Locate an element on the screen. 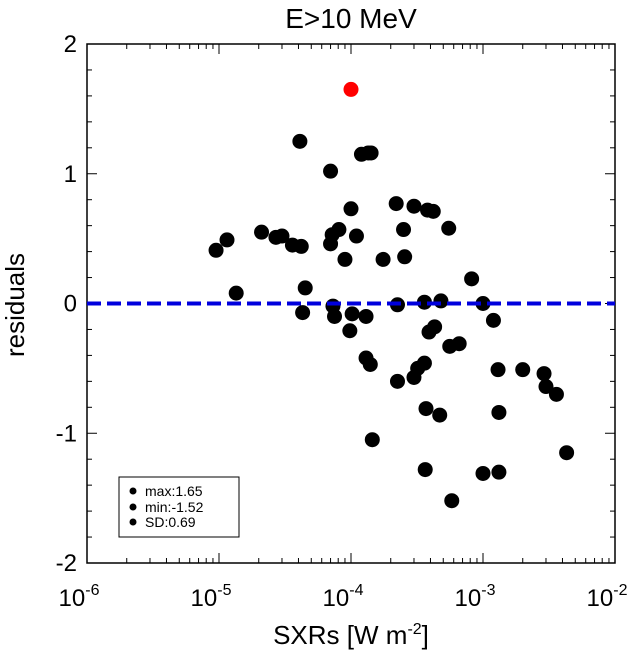  x-tick-label: 10⁻⁴ is located at coordinates (343, 597).